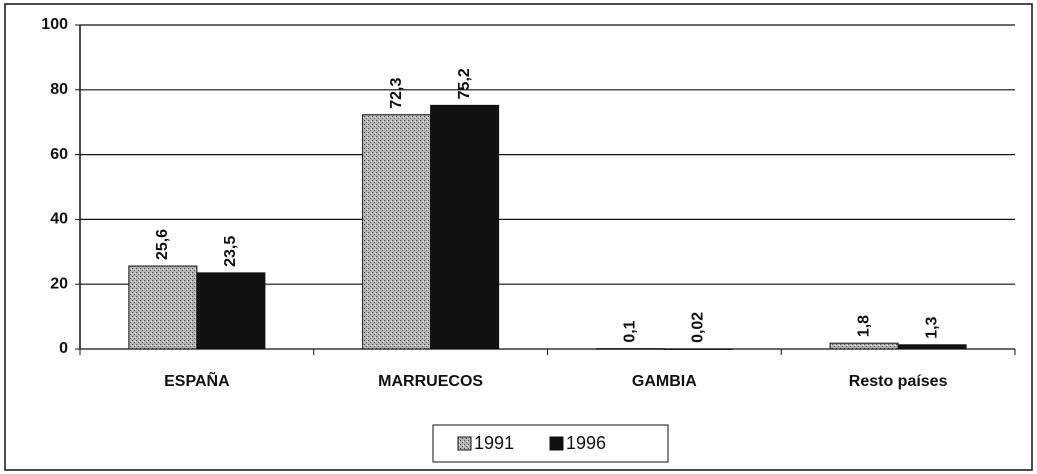 This screenshot has height=474, width=1037. What do you see at coordinates (59, 89) in the screenshot?
I see `y-tick-label: 80` at bounding box center [59, 89].